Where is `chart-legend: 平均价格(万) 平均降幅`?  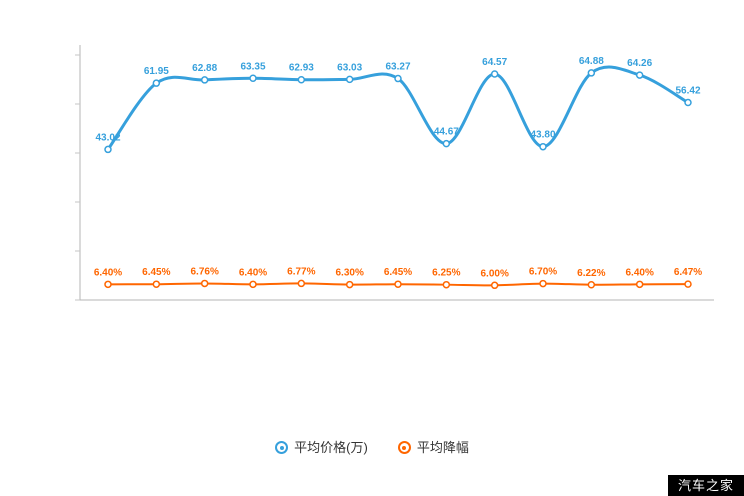 chart-legend: 平均价格(万) 平均降幅 is located at coordinates (372, 447).